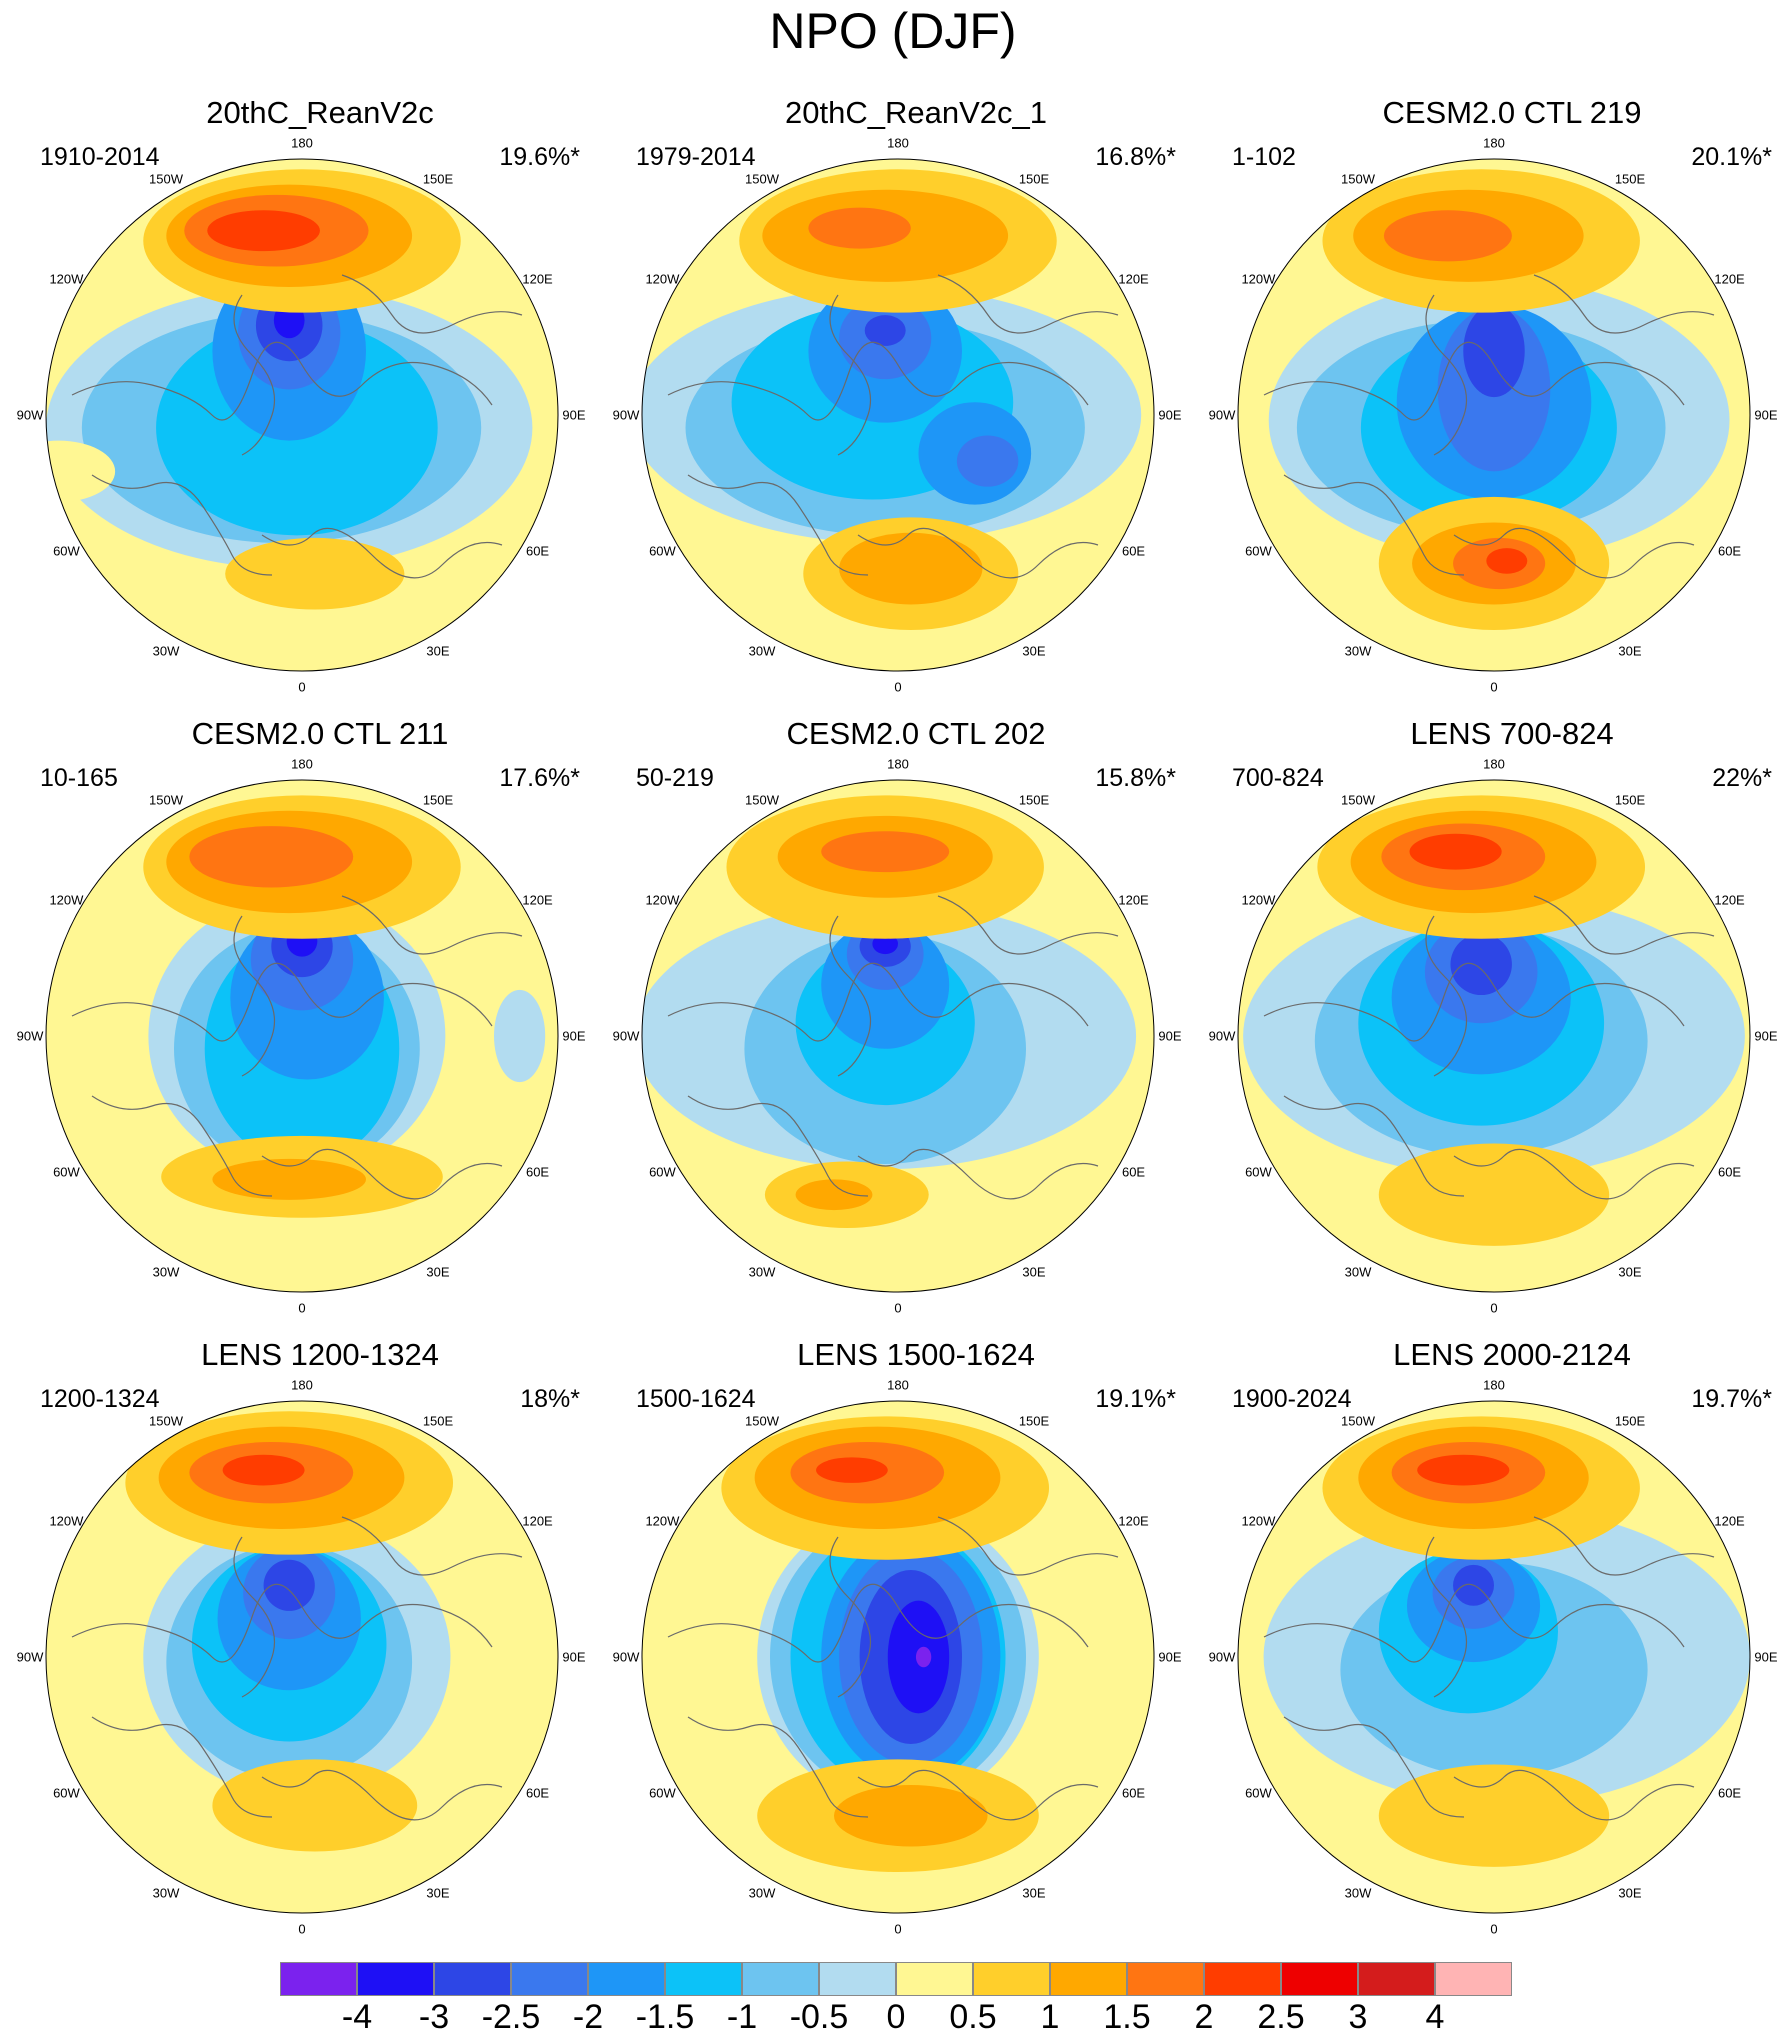 Image resolution: width=1786 pixels, height=2042 pixels. I want to click on panel-variance-percent: 20.1%*, so click(1731, 157).